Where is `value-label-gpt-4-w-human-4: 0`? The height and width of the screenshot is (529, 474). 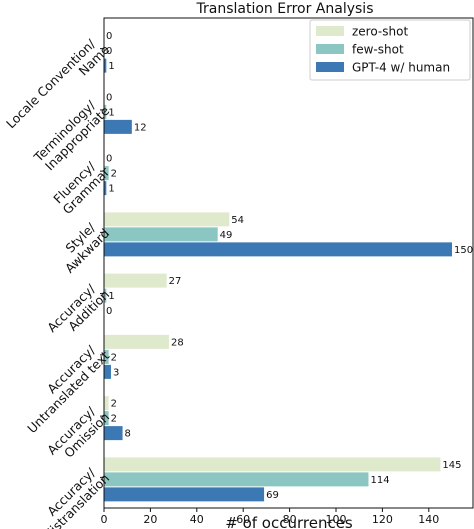 value-label-gpt-4-w-human-4: 0 is located at coordinates (109, 311).